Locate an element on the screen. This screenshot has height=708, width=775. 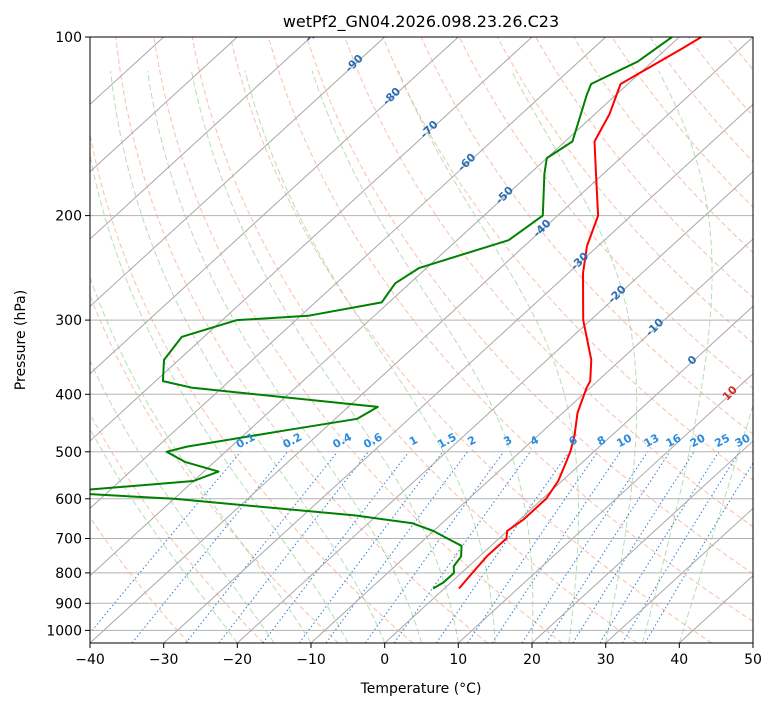
y-tick-label: 100 is located at coordinates (68, 38).